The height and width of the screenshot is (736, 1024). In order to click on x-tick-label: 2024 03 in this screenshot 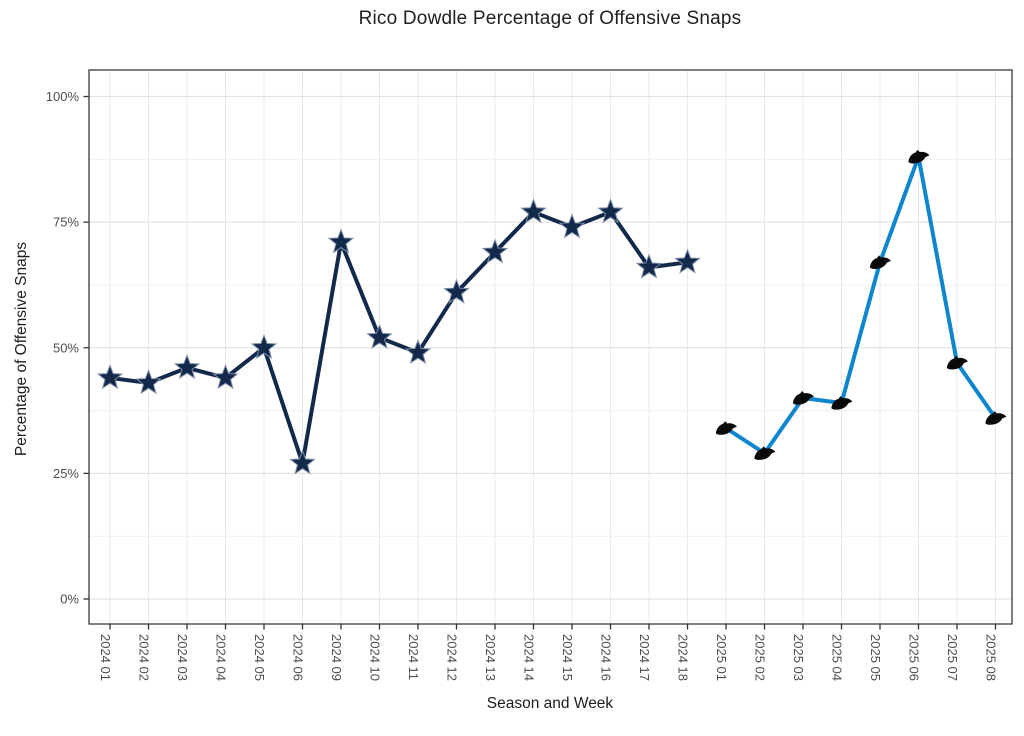, I will do `click(182, 657)`.